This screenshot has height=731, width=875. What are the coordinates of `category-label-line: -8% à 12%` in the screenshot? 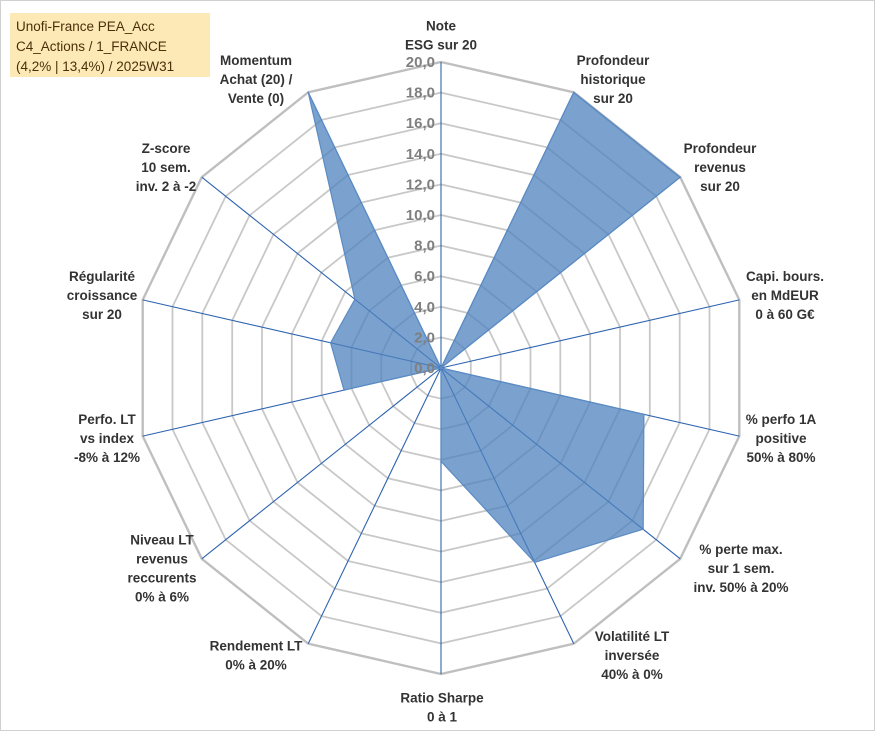 It's located at (107, 457).